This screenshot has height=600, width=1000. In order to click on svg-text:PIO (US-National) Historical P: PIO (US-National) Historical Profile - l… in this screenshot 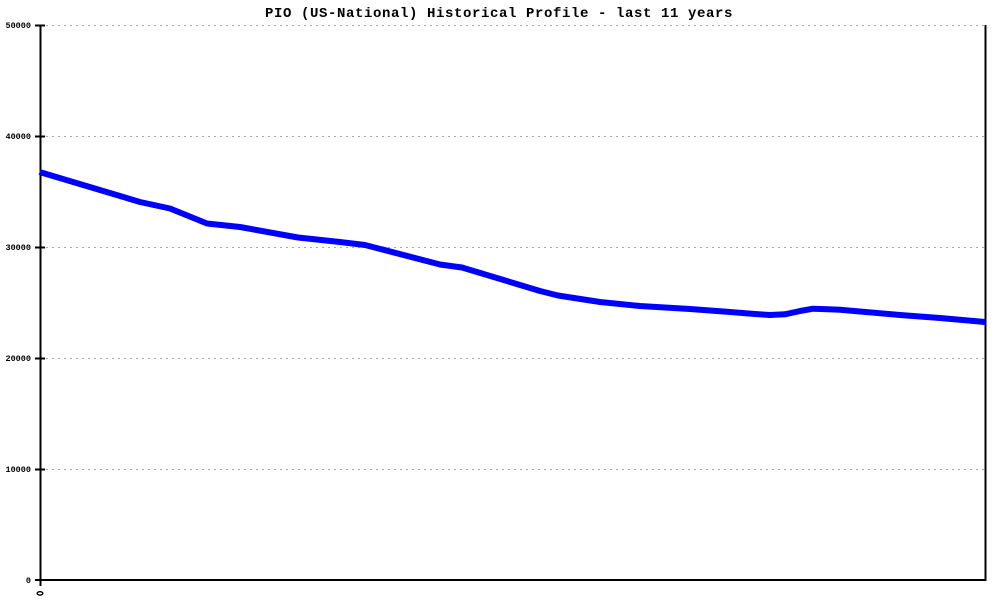, I will do `click(499, 14)`.